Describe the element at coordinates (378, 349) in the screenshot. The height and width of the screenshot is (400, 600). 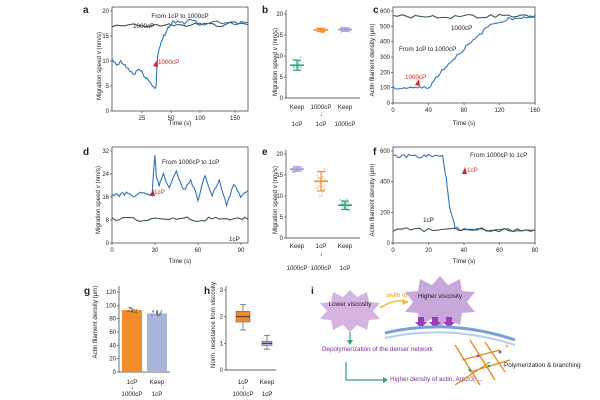
I see `depoly-text: Depolymerization of the denser network` at that location.